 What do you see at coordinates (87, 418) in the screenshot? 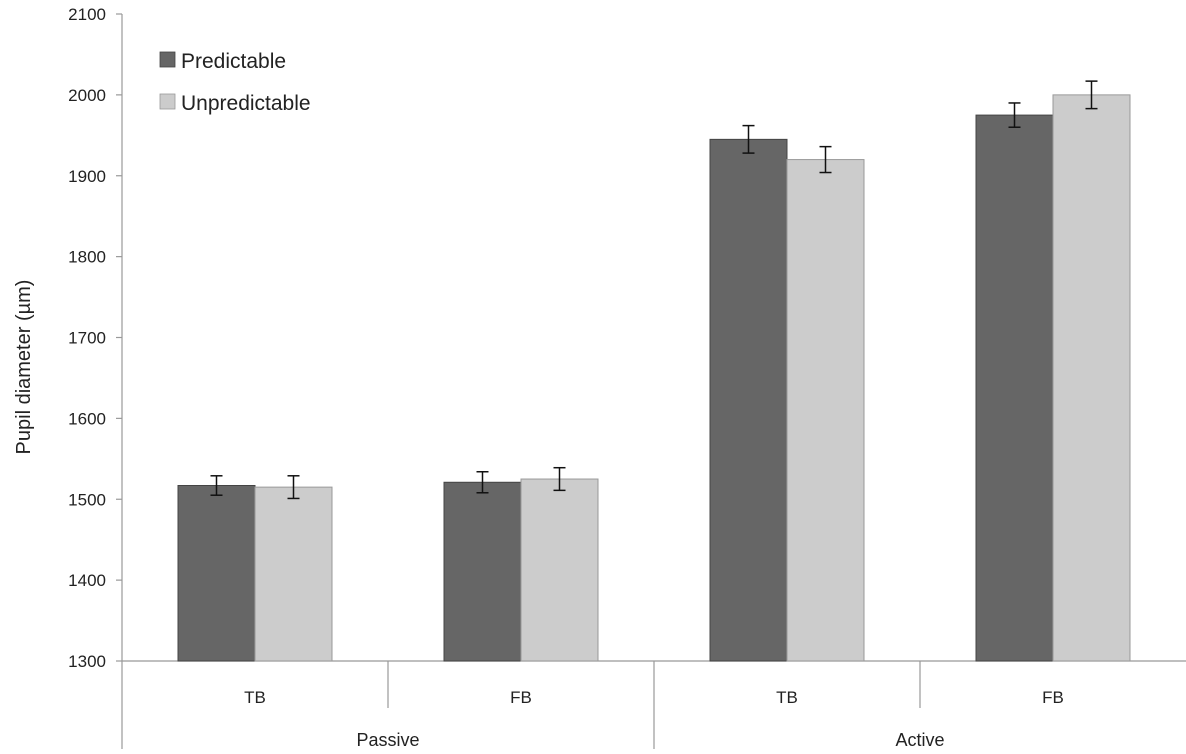
I see `y-tick-label: 1600` at bounding box center [87, 418].